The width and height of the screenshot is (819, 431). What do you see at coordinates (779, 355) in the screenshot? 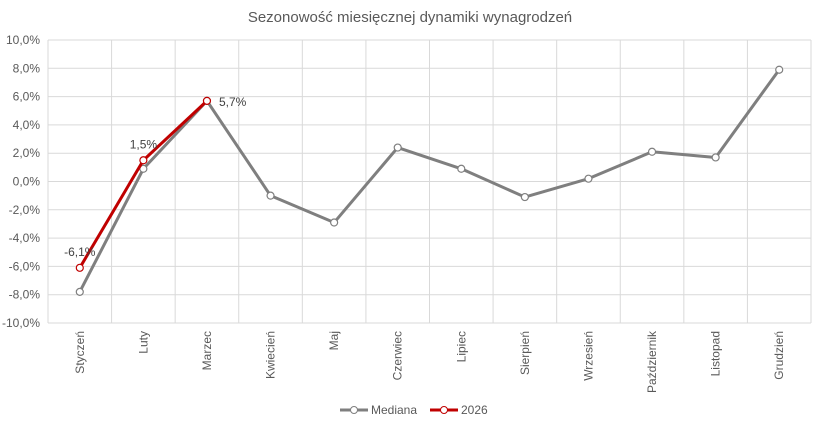
I see `x-tick-label: Grudzień` at bounding box center [779, 355].